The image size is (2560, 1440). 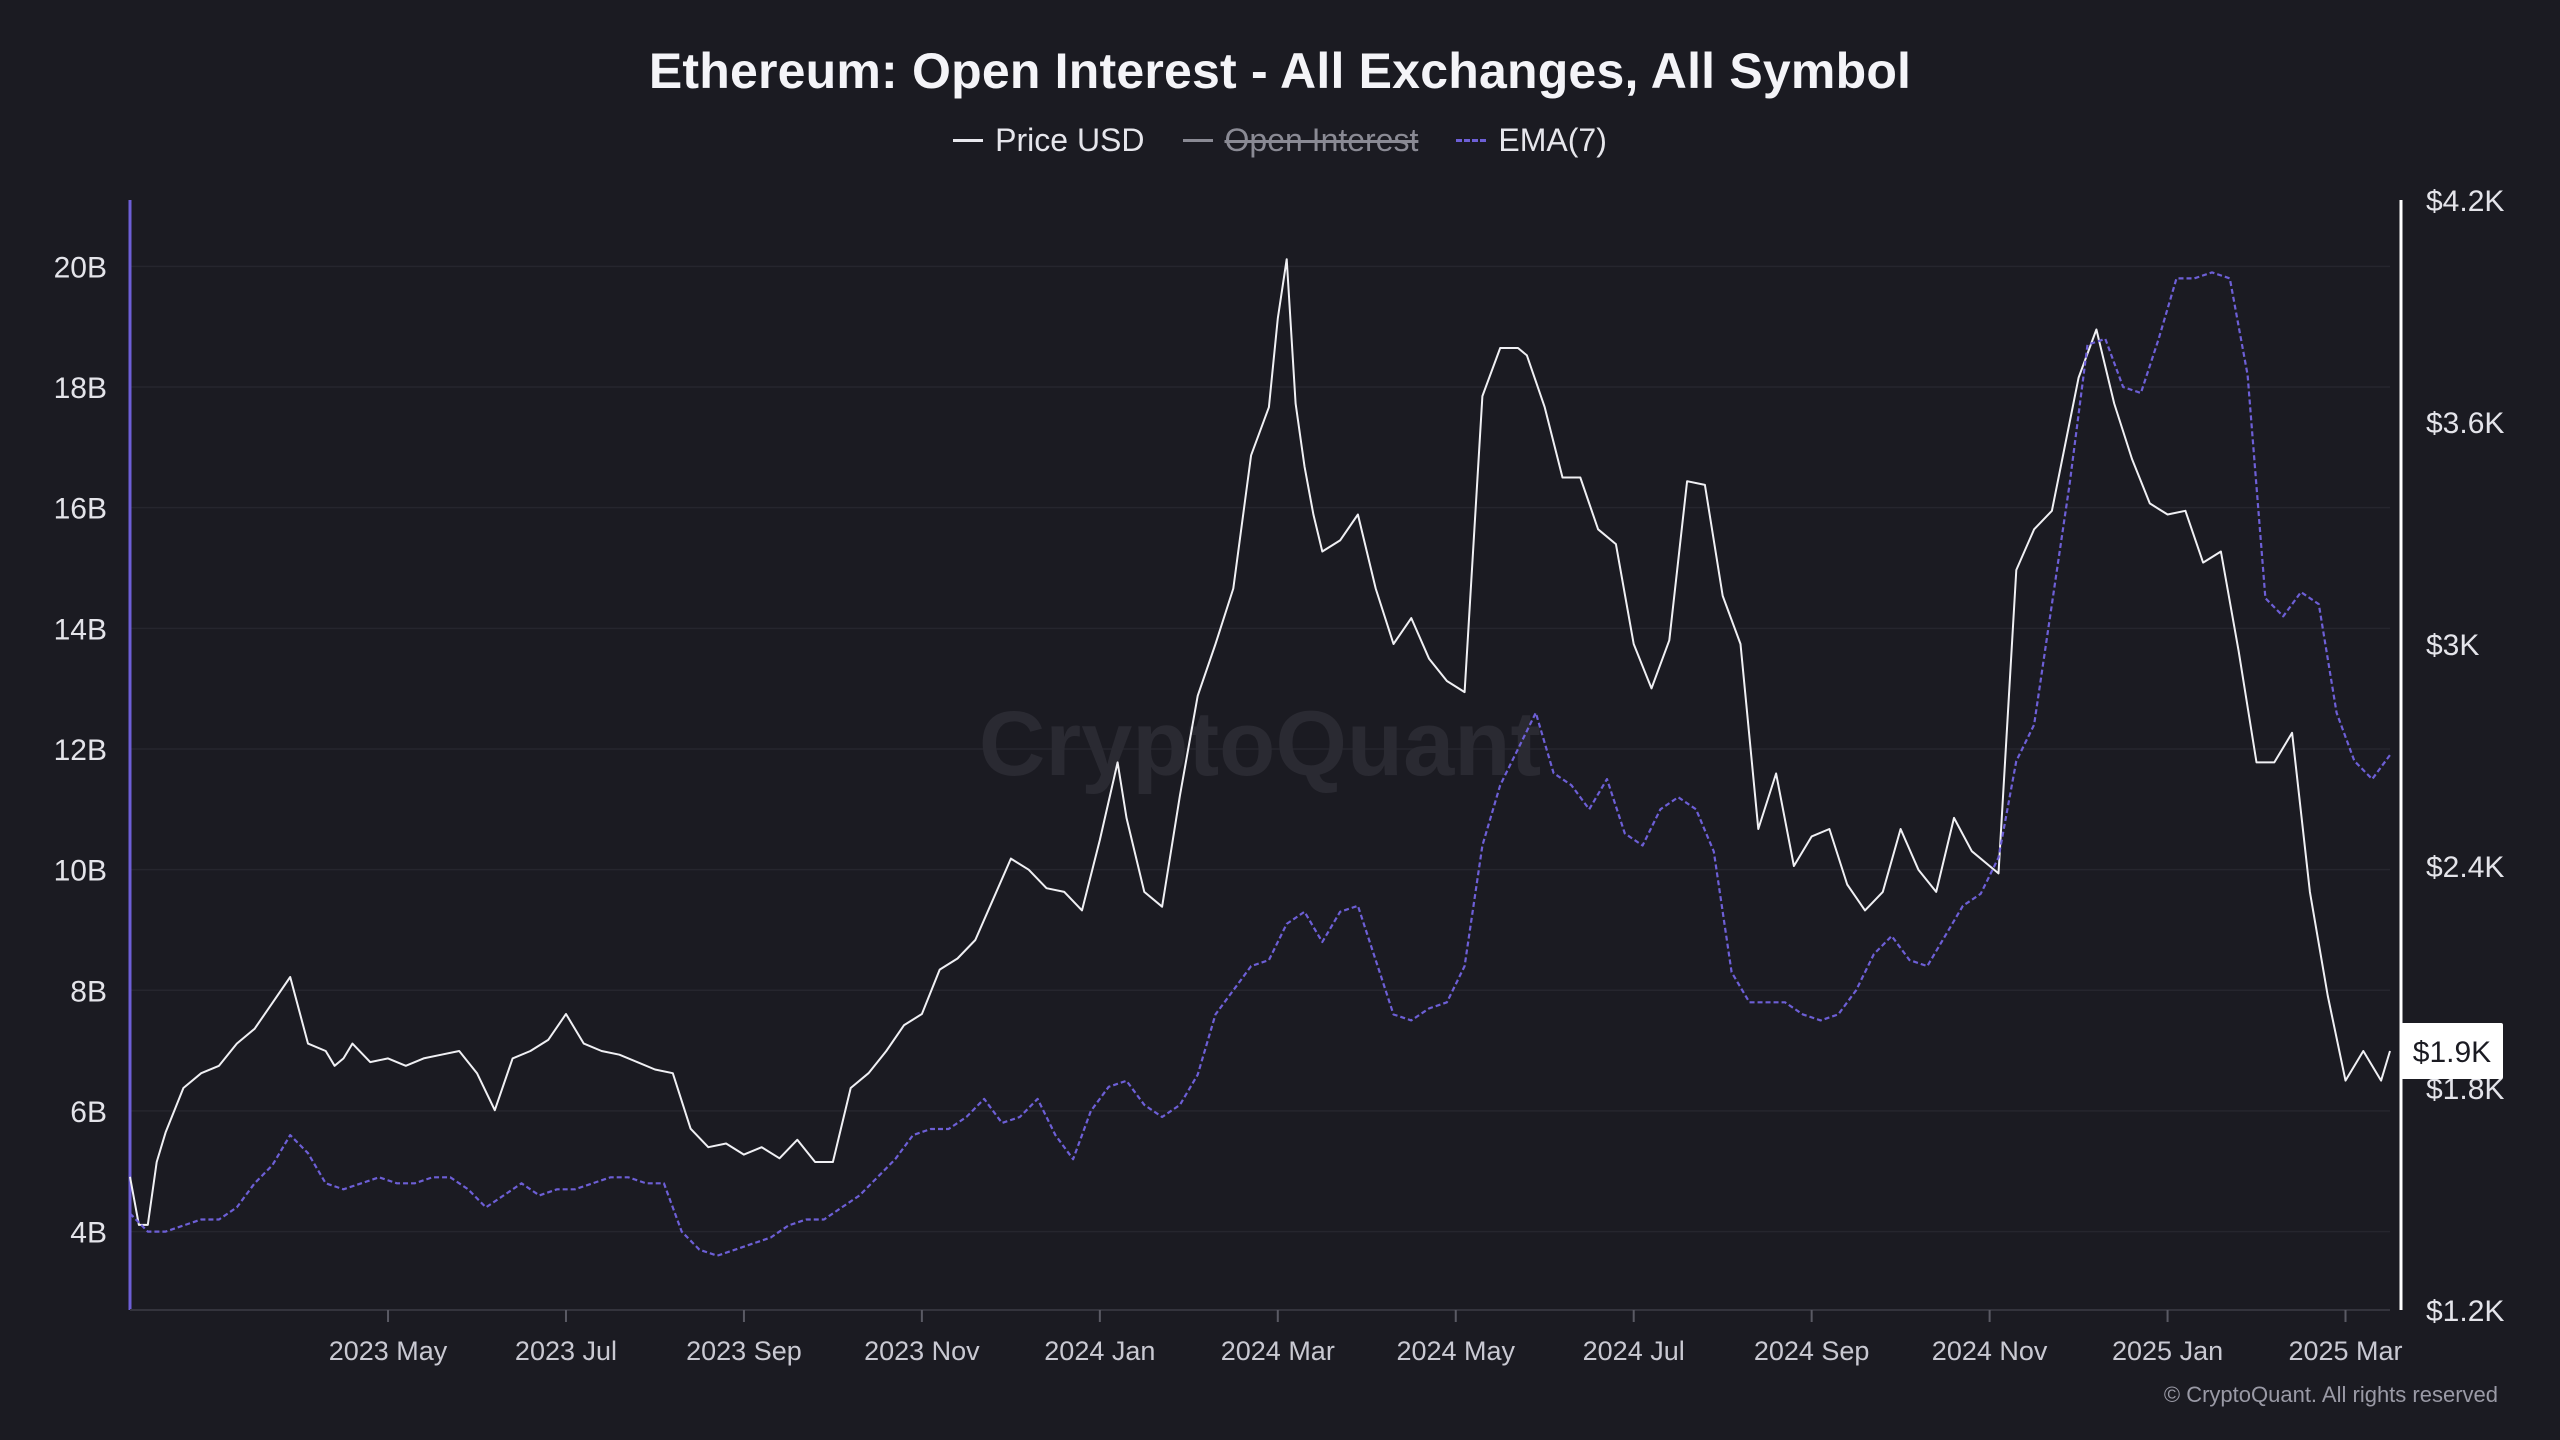 I want to click on left-tick-label: 12B, so click(x=80, y=750).